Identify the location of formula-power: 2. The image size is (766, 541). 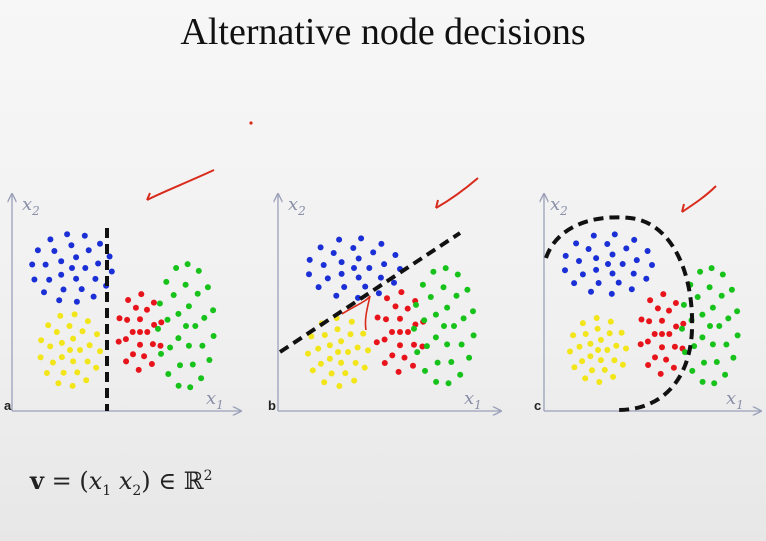
(208, 476).